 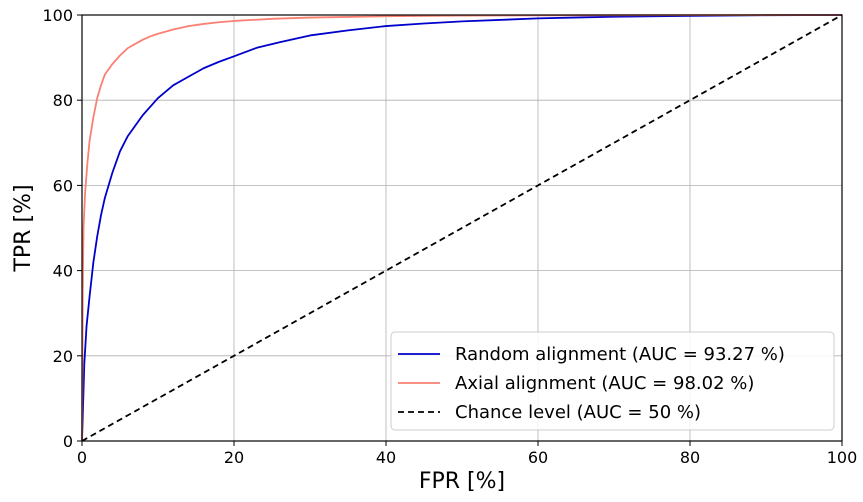 I want to click on y-tick-label: 80, so click(x=63, y=100).